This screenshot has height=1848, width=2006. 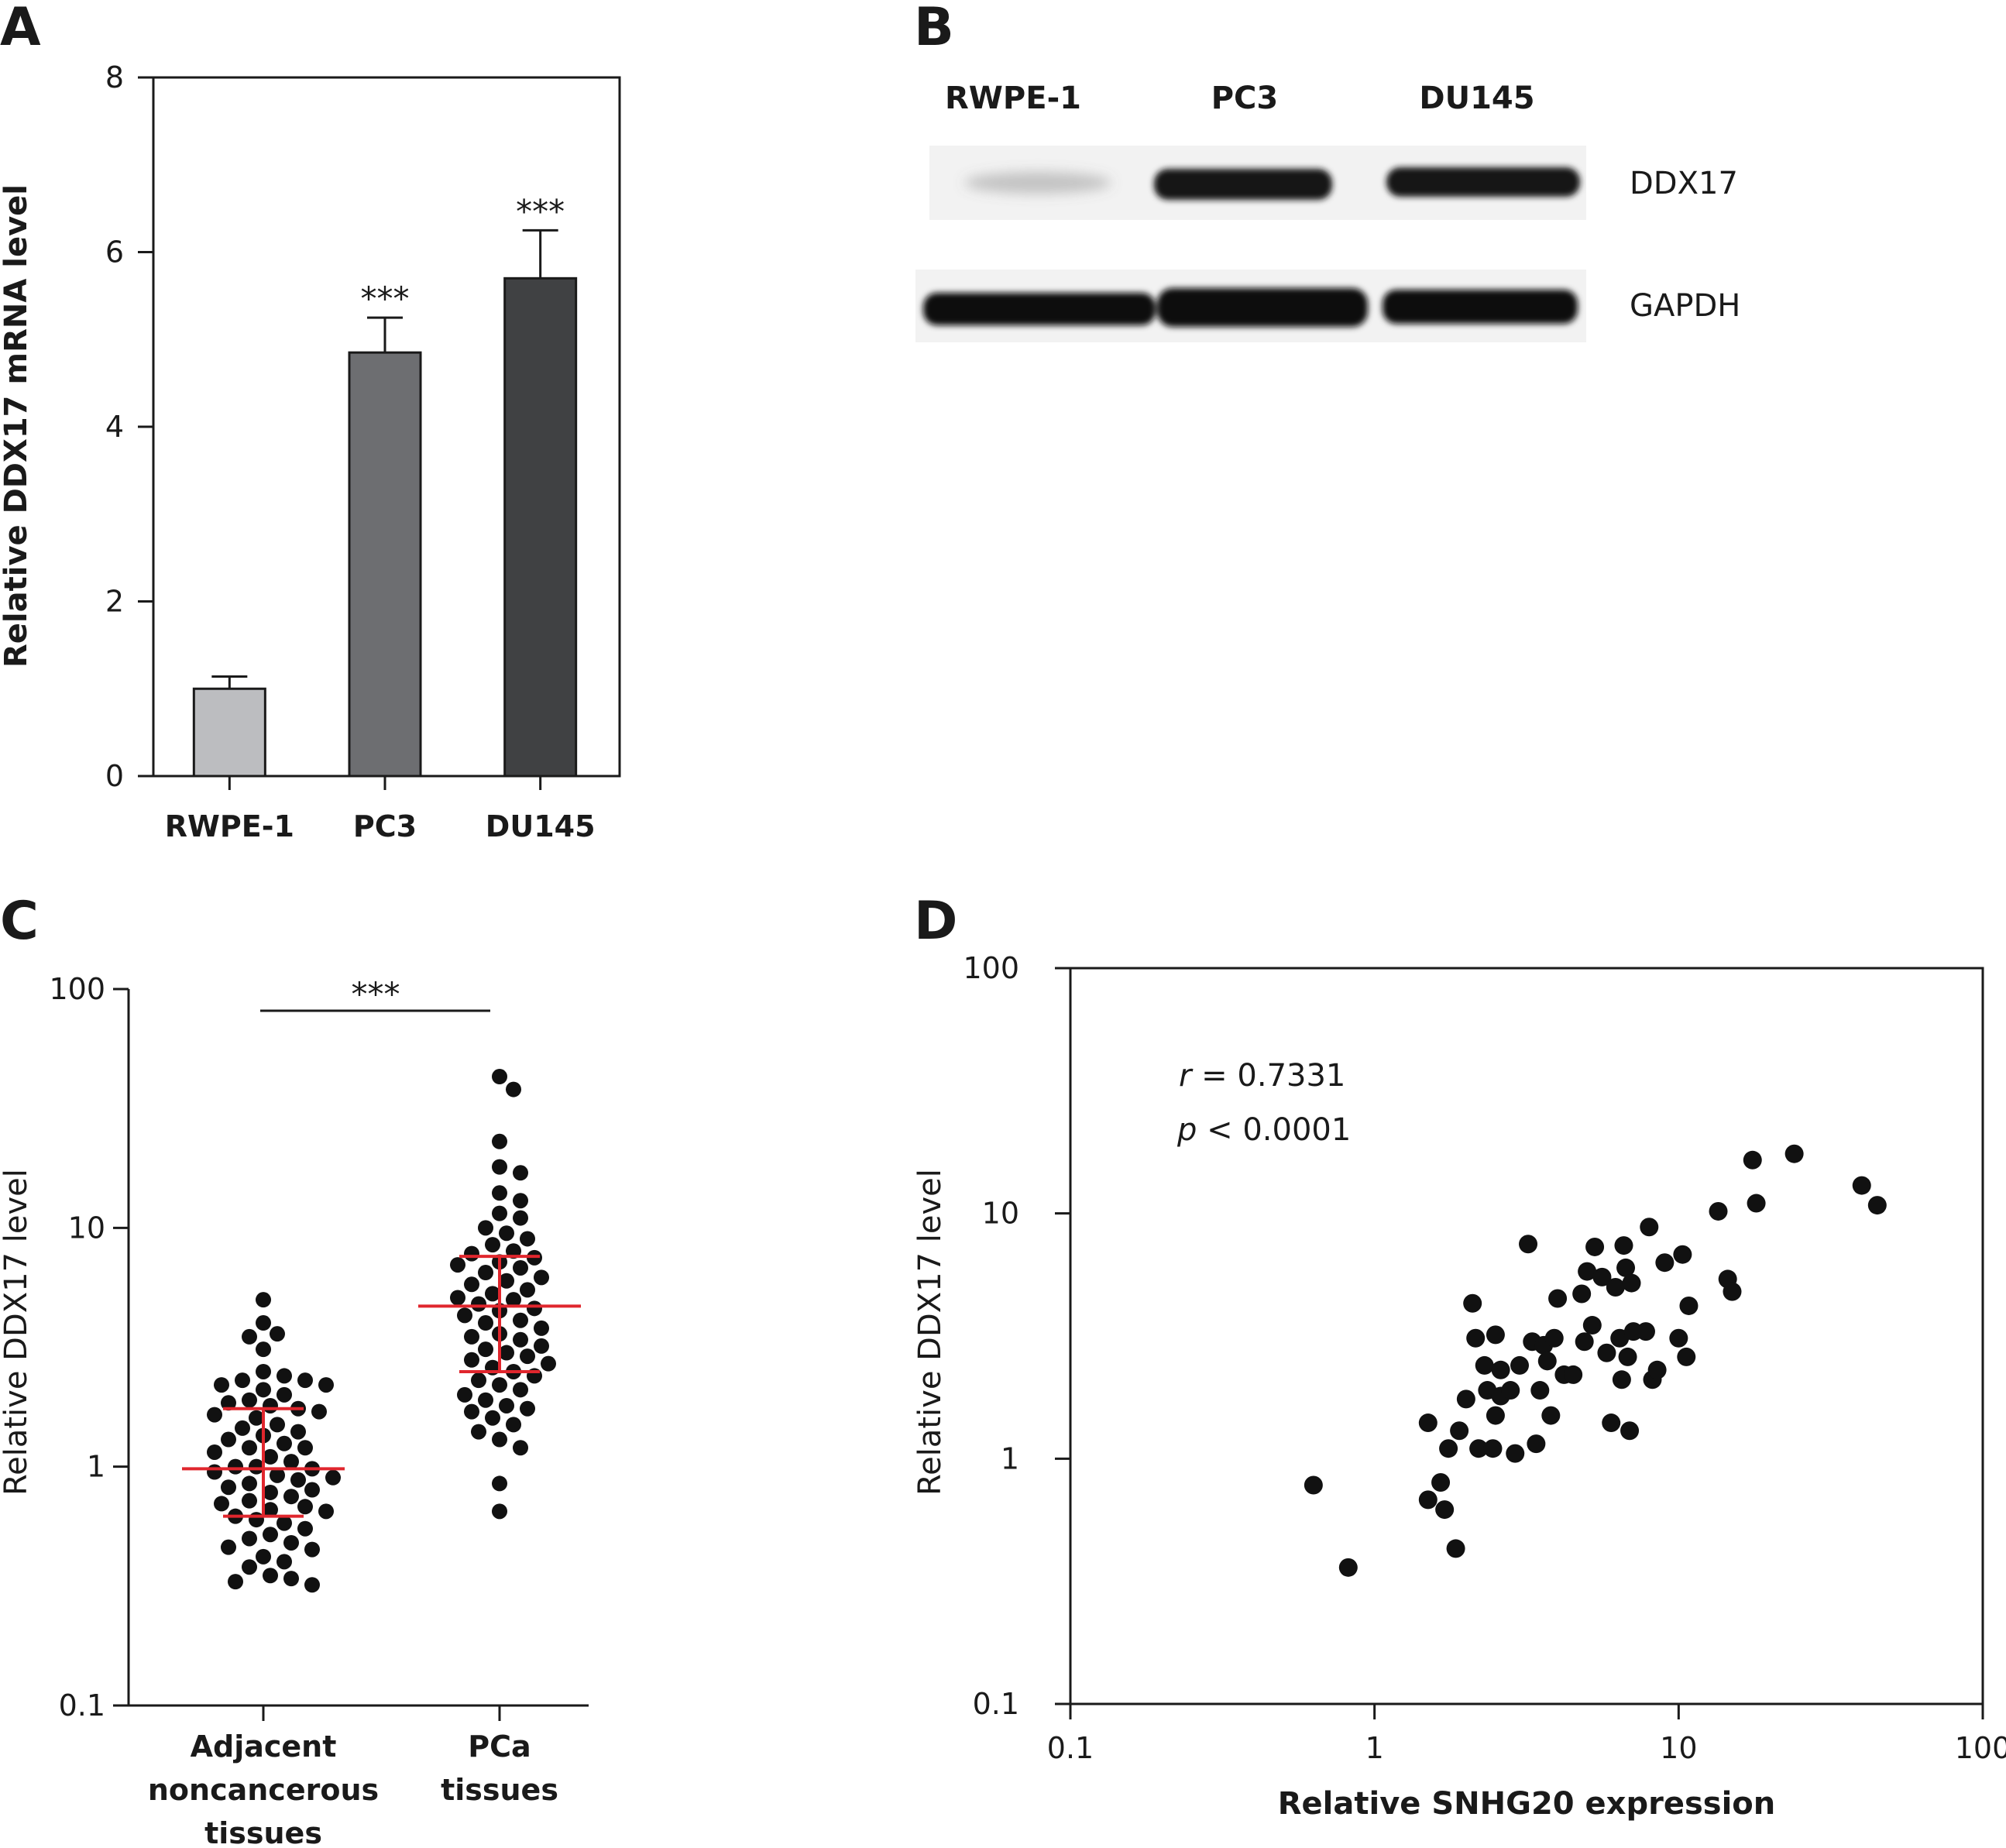 I want to click on panel-d-ytick-label: 100, so click(x=991, y=968).